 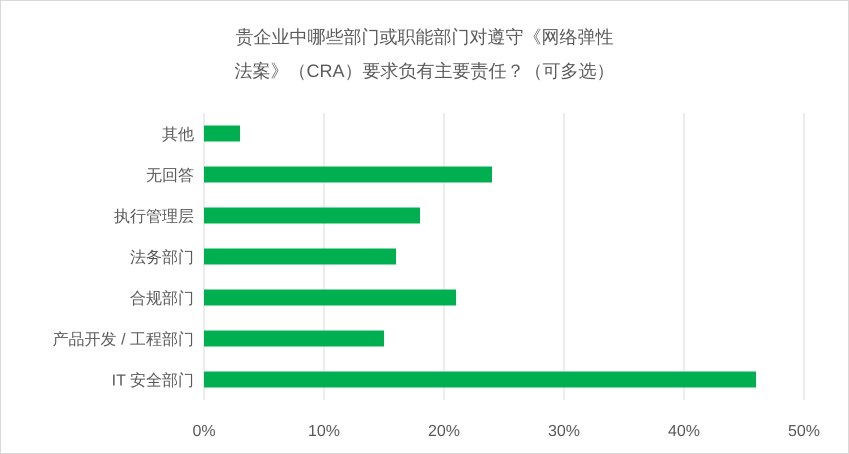 What do you see at coordinates (204, 431) in the screenshot?
I see `x-tick-label: 0%` at bounding box center [204, 431].